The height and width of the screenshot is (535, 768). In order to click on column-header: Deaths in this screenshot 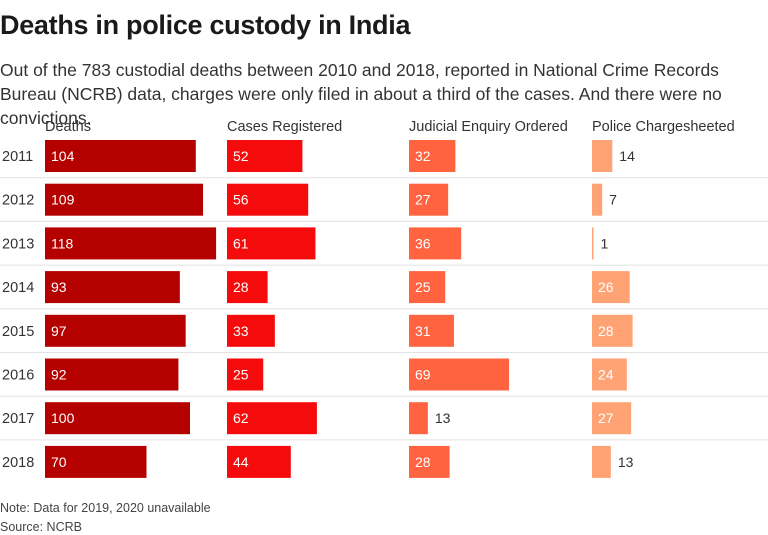, I will do `click(68, 127)`.